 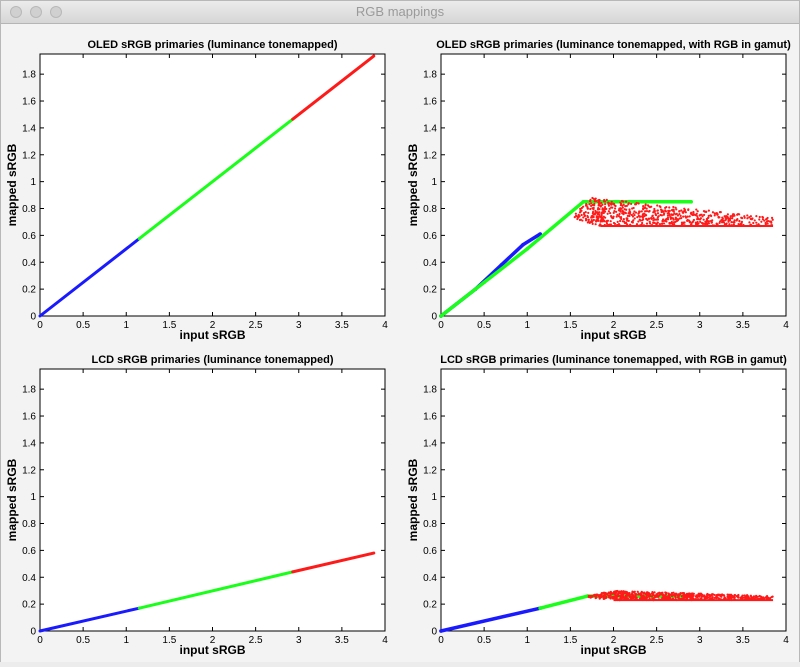 I want to click on minimize-button, so click(x=36, y=12).